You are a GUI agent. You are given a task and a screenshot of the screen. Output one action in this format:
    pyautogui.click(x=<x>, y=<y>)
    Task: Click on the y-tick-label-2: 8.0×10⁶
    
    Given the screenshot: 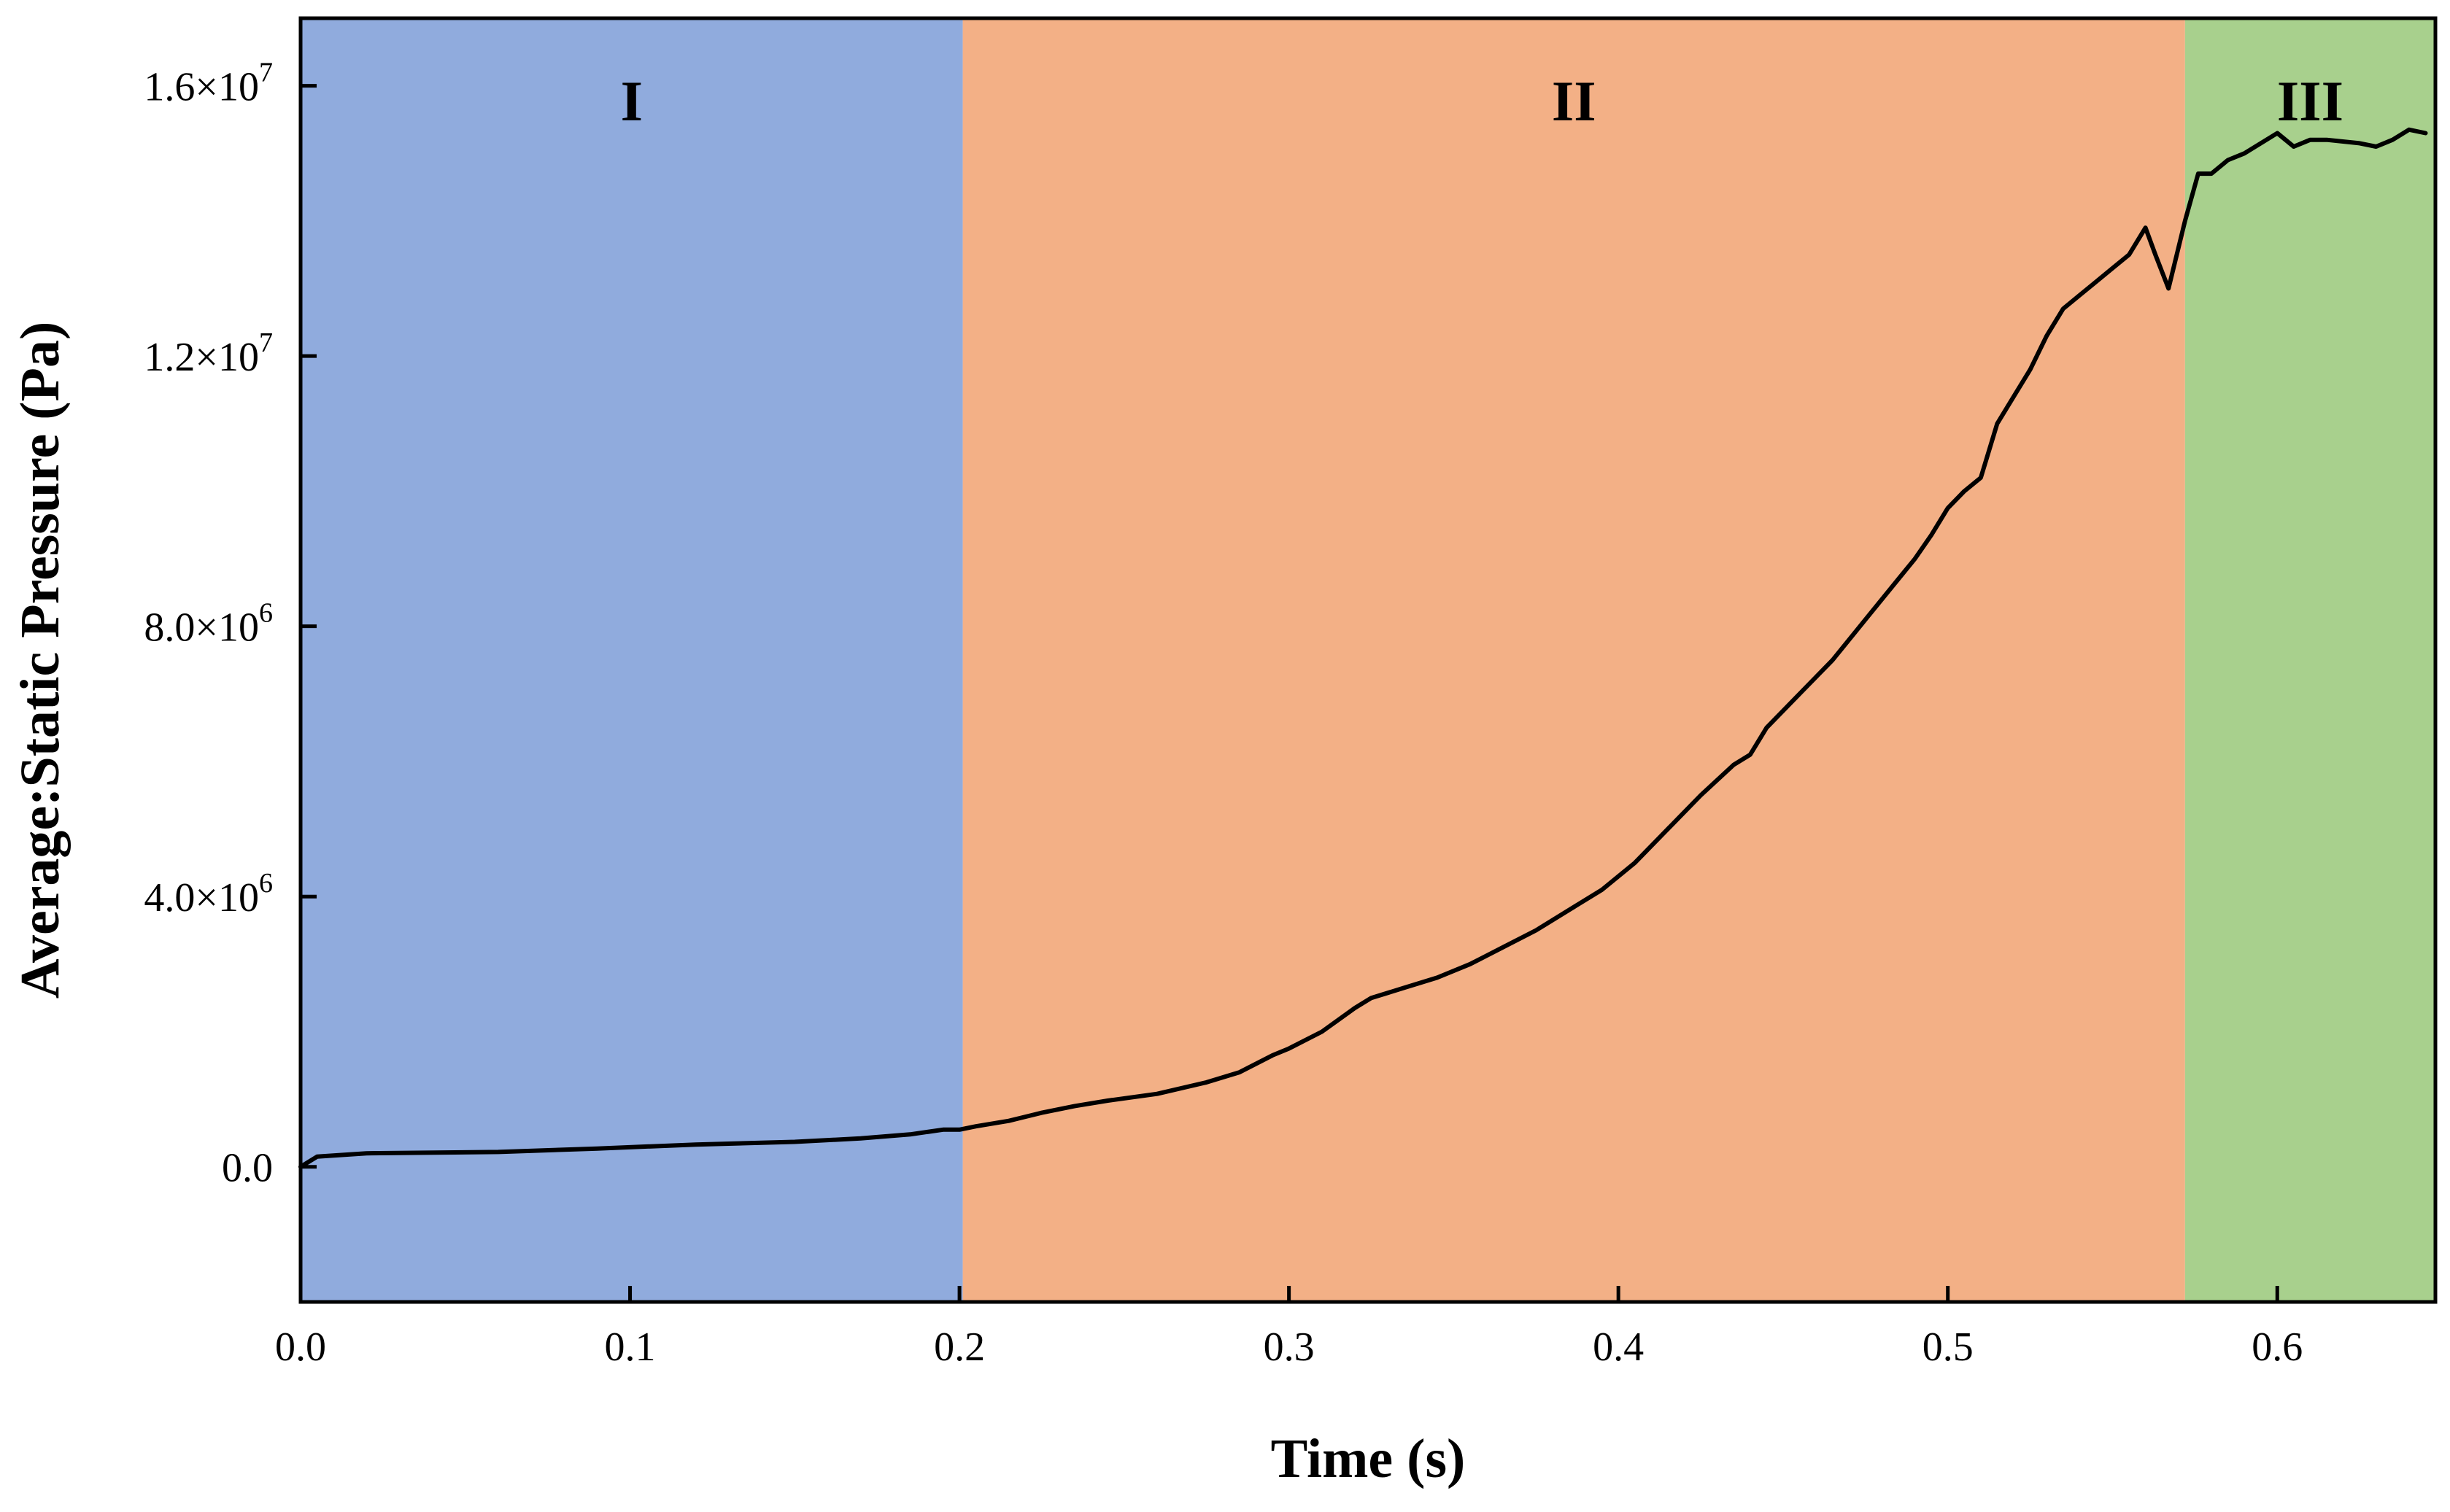 What is the action you would take?
    pyautogui.click(x=208, y=624)
    